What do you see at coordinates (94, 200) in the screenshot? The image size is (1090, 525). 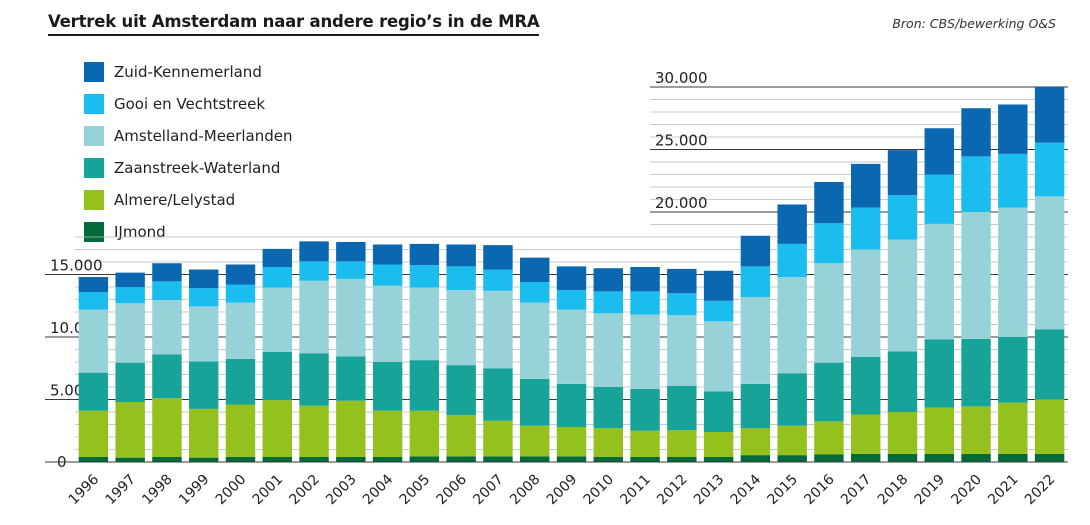 I see `legend-swatch` at bounding box center [94, 200].